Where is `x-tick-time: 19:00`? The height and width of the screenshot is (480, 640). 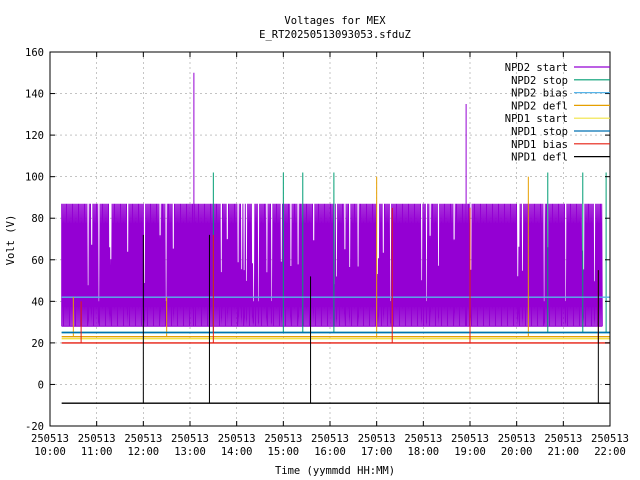 x-tick-time: 19:00 is located at coordinates (470, 452).